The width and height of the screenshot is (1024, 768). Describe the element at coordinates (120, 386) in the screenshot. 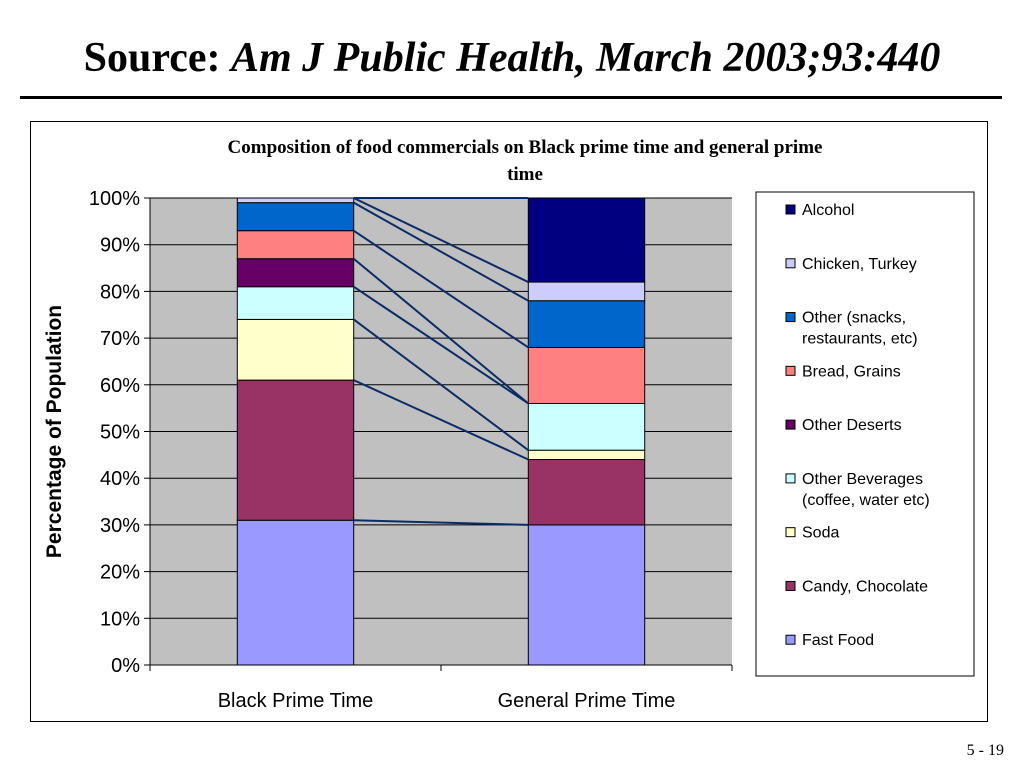

I see `y-tick-label: 60%` at that location.